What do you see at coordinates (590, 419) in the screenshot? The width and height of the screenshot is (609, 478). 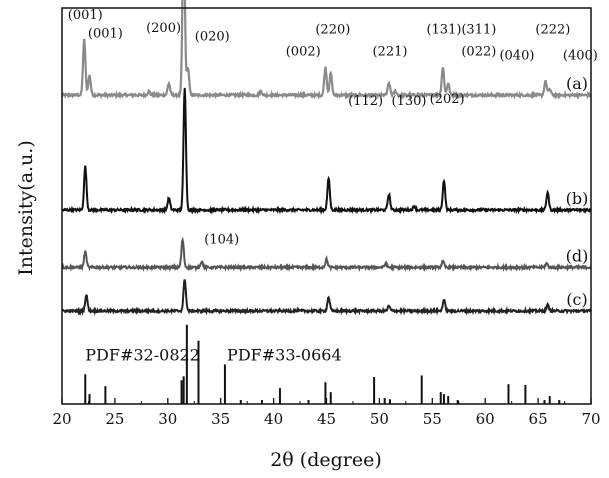 I see `x-tick-label: 70` at bounding box center [590, 419].